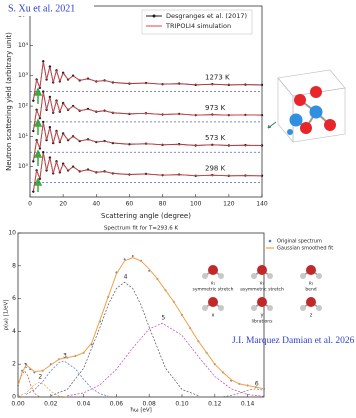  Describe the element at coordinates (305, 249) in the screenshot. I see `legend-label: Gaussian smoothed fit` at that location.